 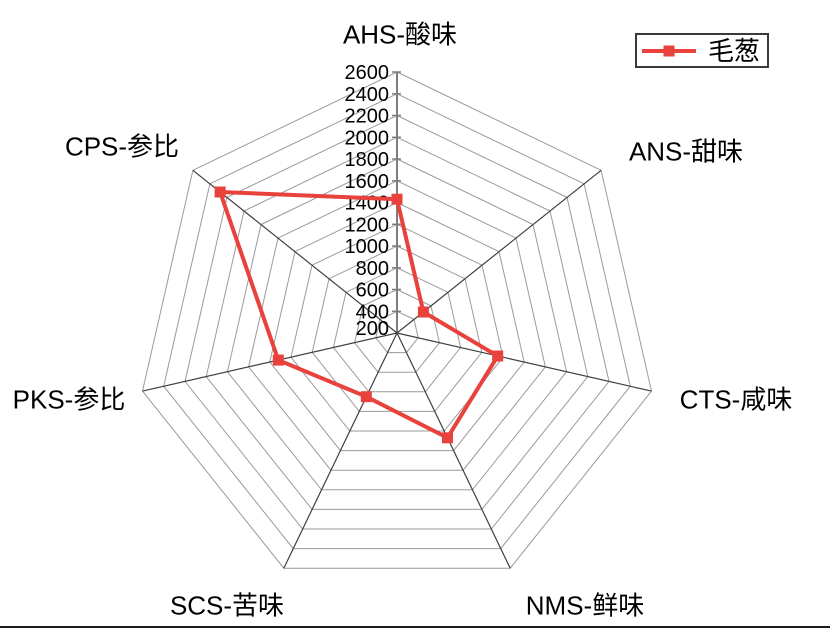 What do you see at coordinates (367, 225) in the screenshot?
I see `axis-tick-label: 1200` at bounding box center [367, 225].